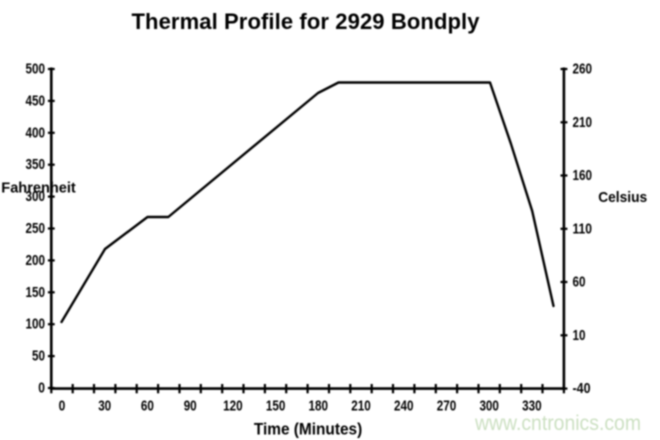 The width and height of the screenshot is (660, 440). Describe the element at coordinates (583, 229) in the screenshot. I see `svg-text: 110` at that location.